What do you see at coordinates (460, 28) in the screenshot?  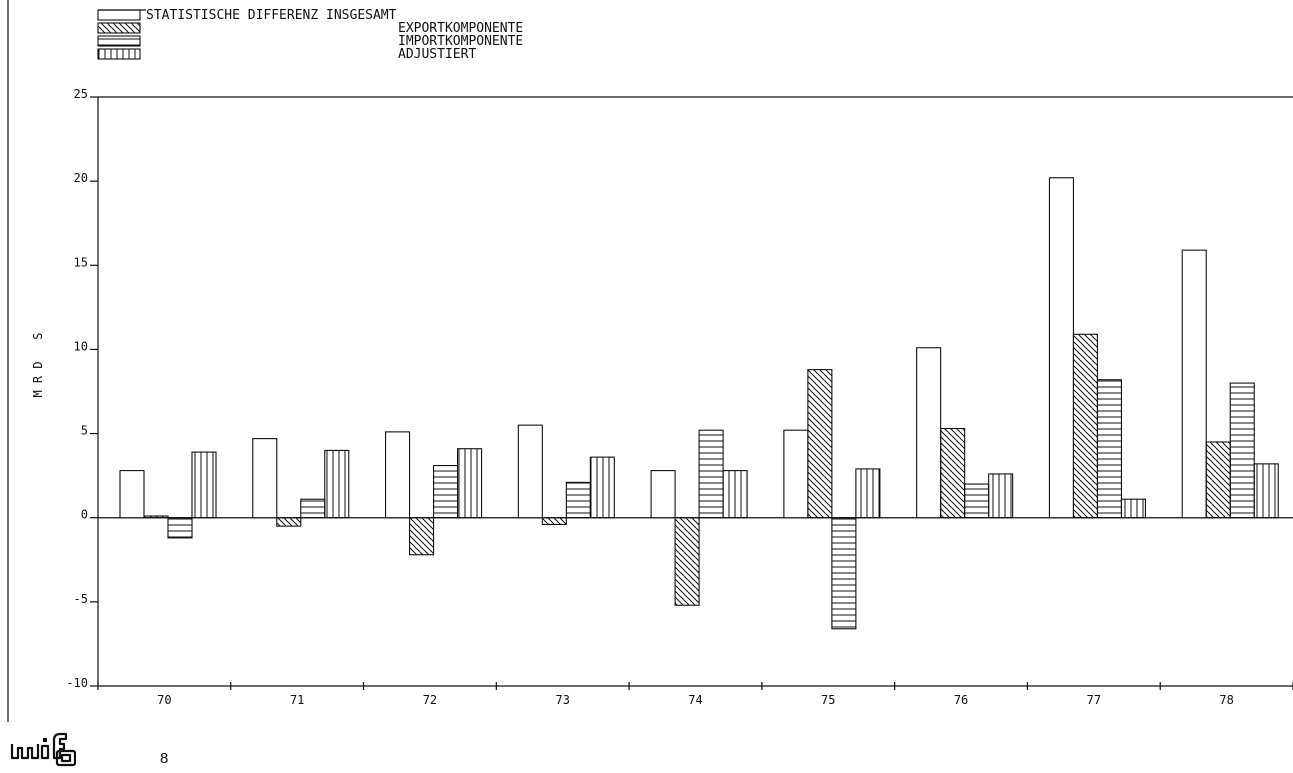 I see `legend-label: EXPORTKOMPONENTE` at bounding box center [460, 28].